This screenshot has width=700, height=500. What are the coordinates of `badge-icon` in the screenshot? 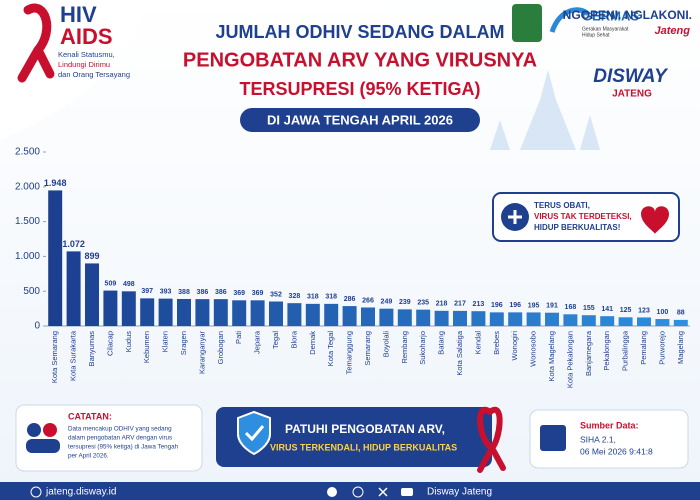 It's located at (515, 217).